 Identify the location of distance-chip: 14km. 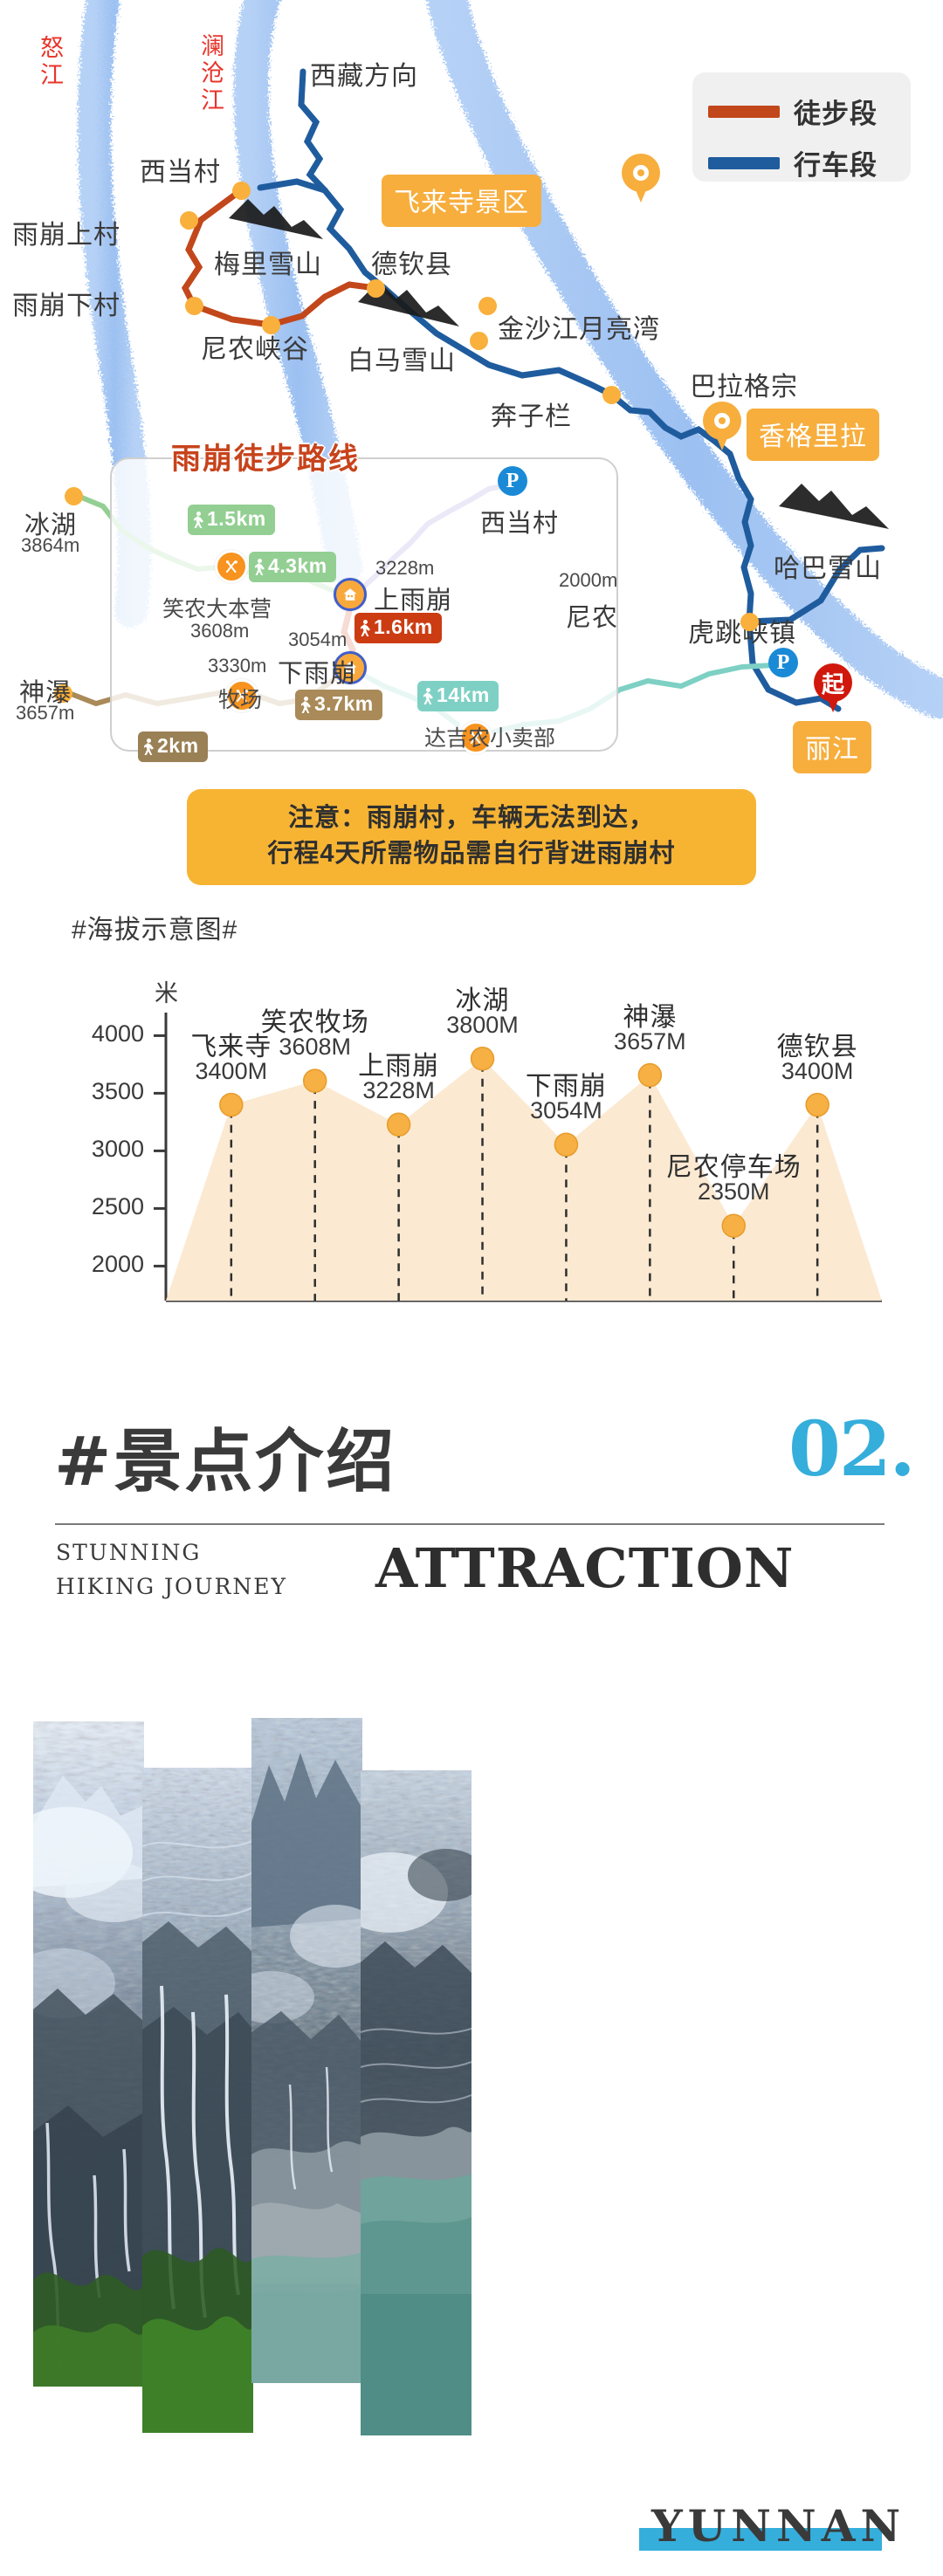
(458, 696).